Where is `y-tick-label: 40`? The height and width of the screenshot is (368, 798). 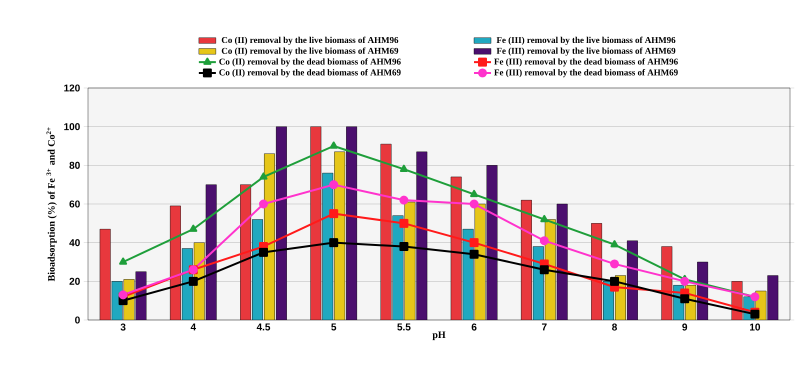
y-tick-label: 40 is located at coordinates (74, 242).